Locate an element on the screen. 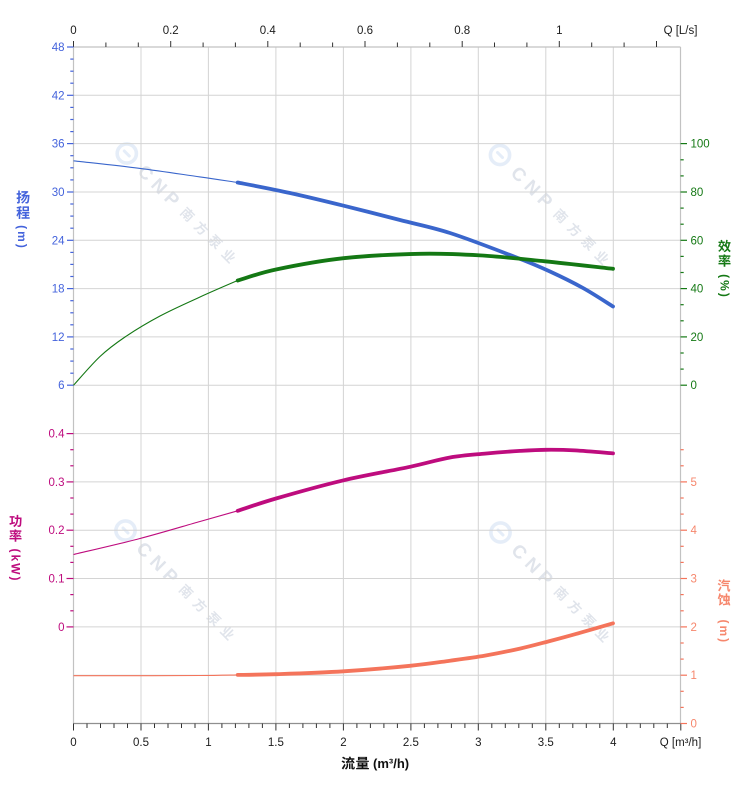  svg-text: Q [m³/h] is located at coordinates (681, 743).